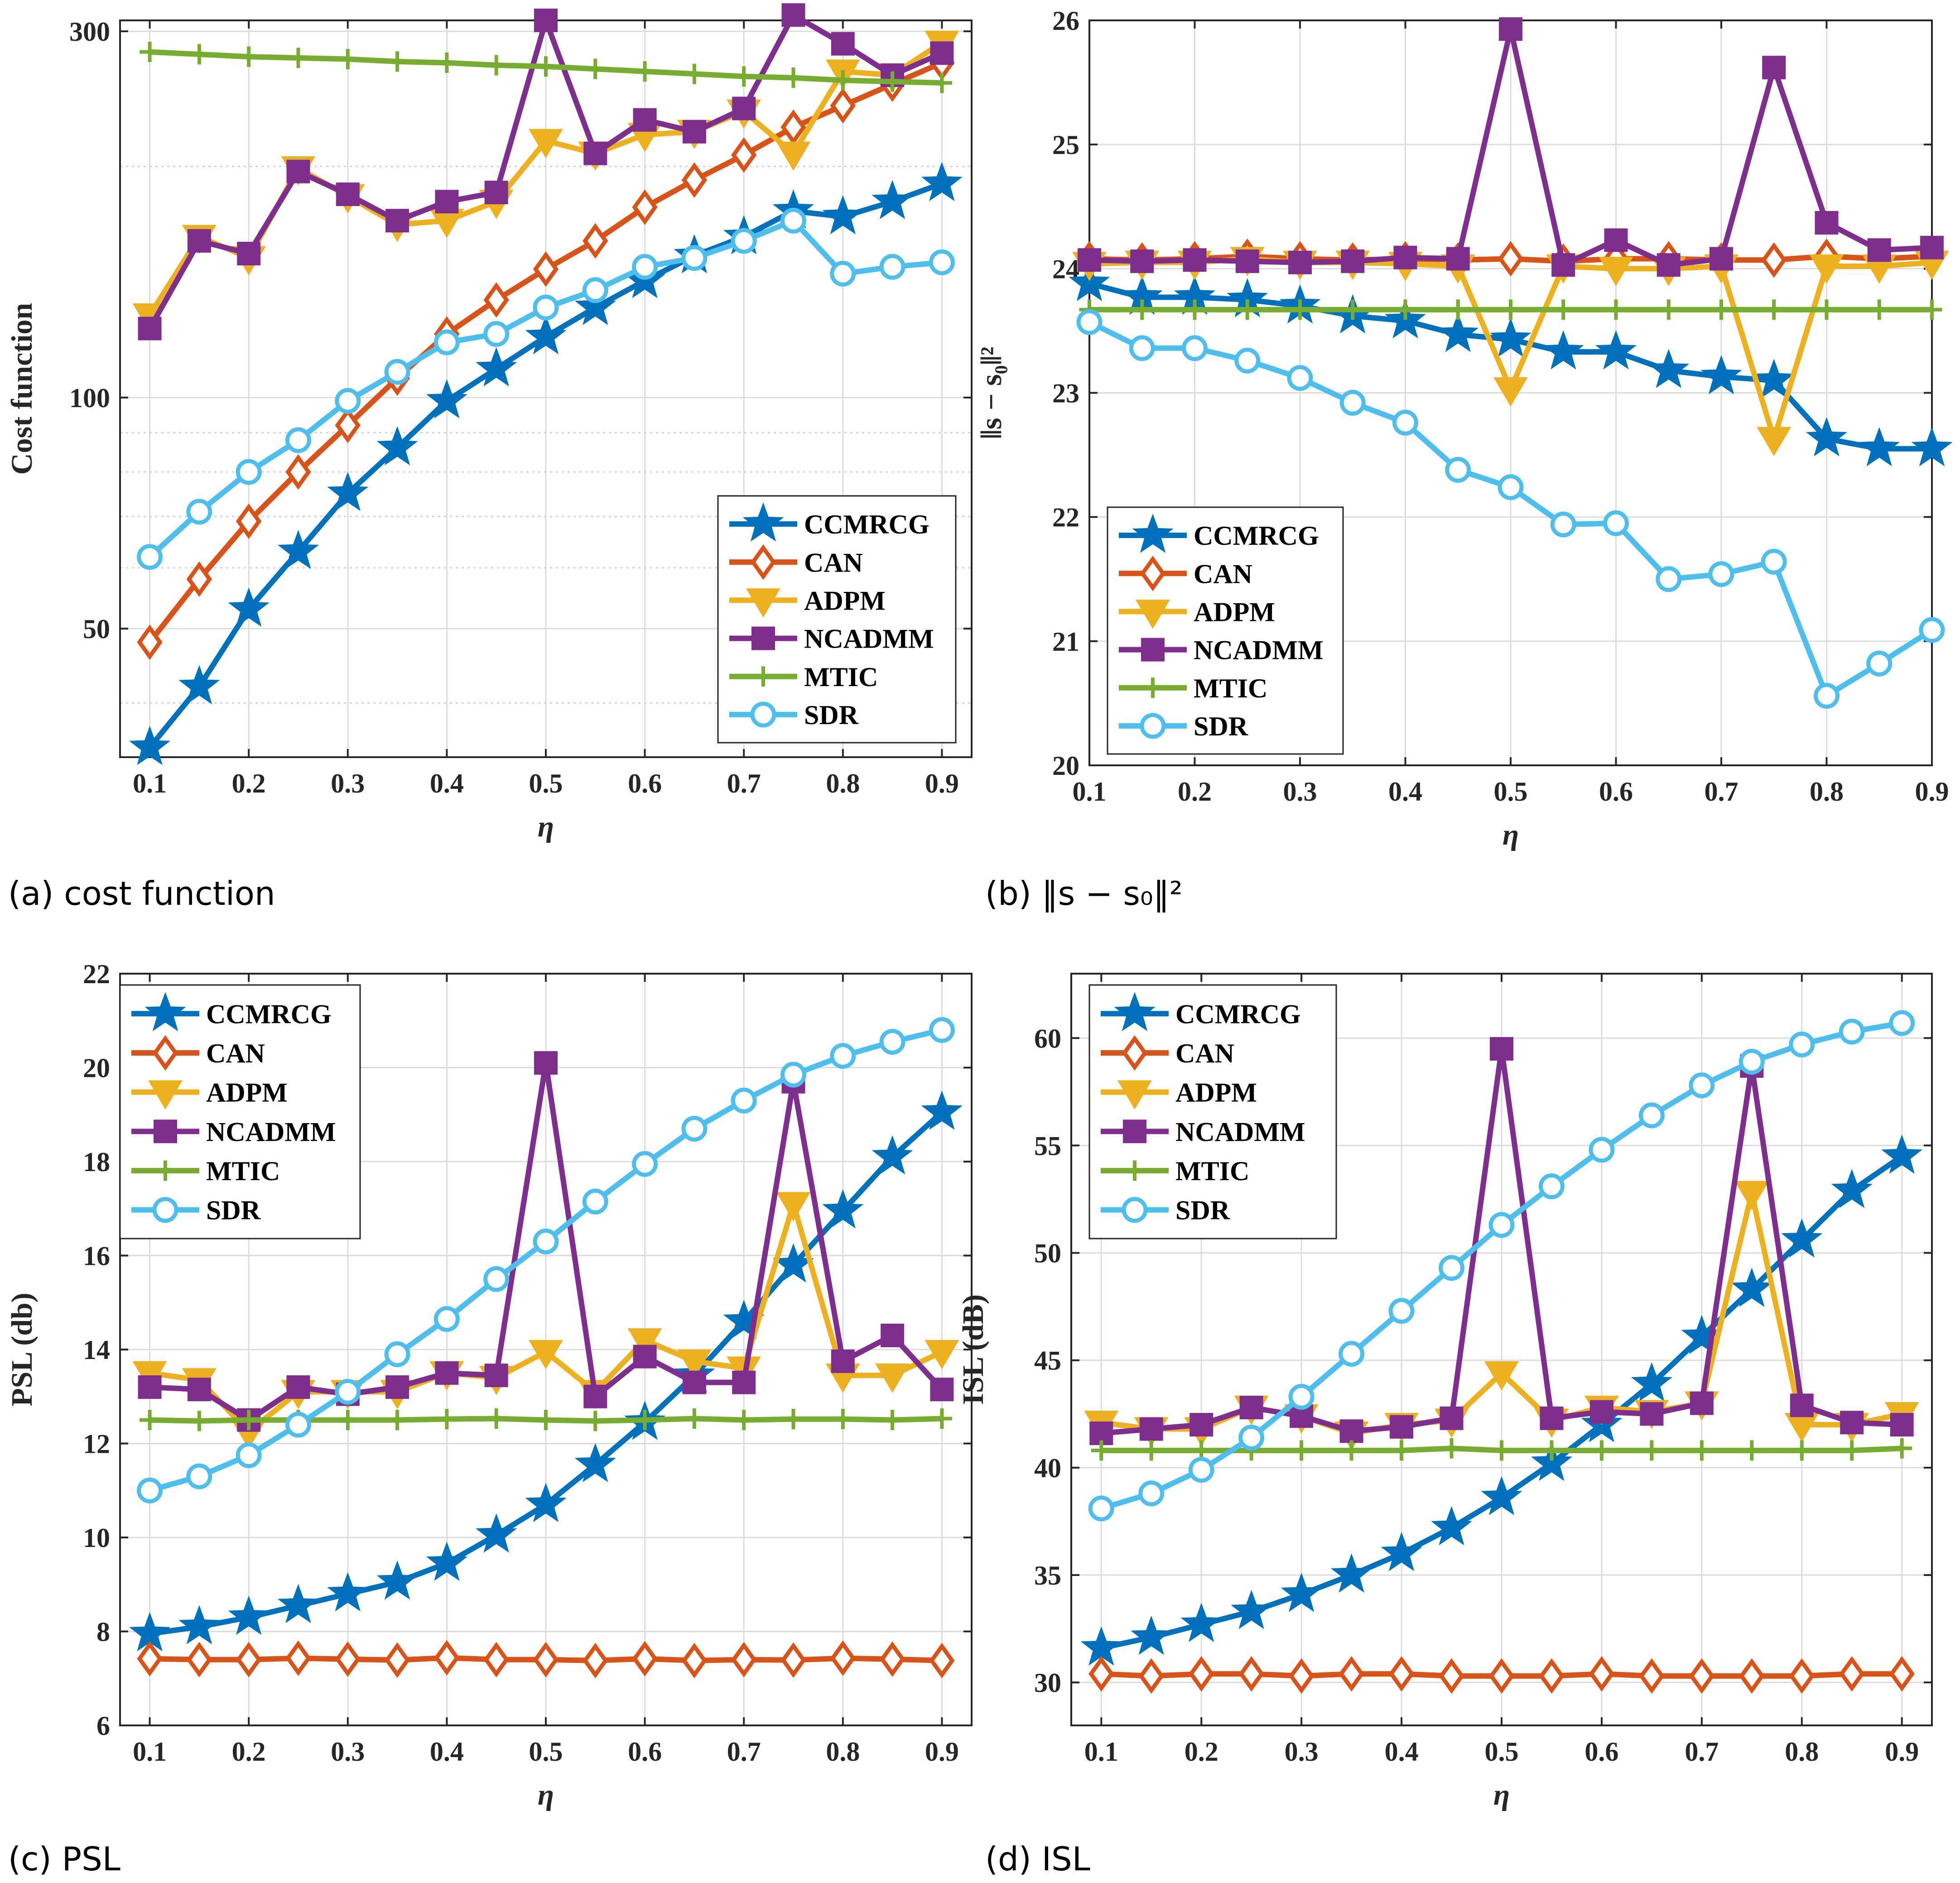 This screenshot has width=1960, height=1883. What do you see at coordinates (1065, 766) in the screenshot?
I see `y-tick-label: 20` at bounding box center [1065, 766].